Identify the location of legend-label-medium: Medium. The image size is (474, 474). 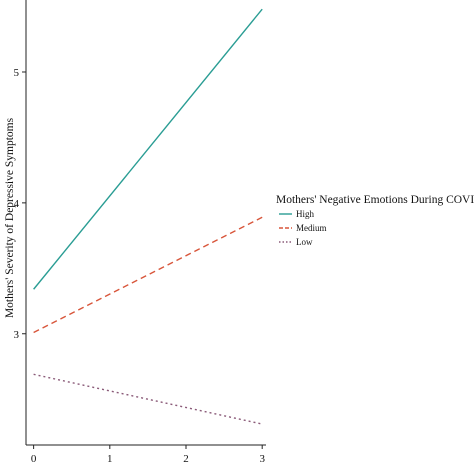
(311, 228).